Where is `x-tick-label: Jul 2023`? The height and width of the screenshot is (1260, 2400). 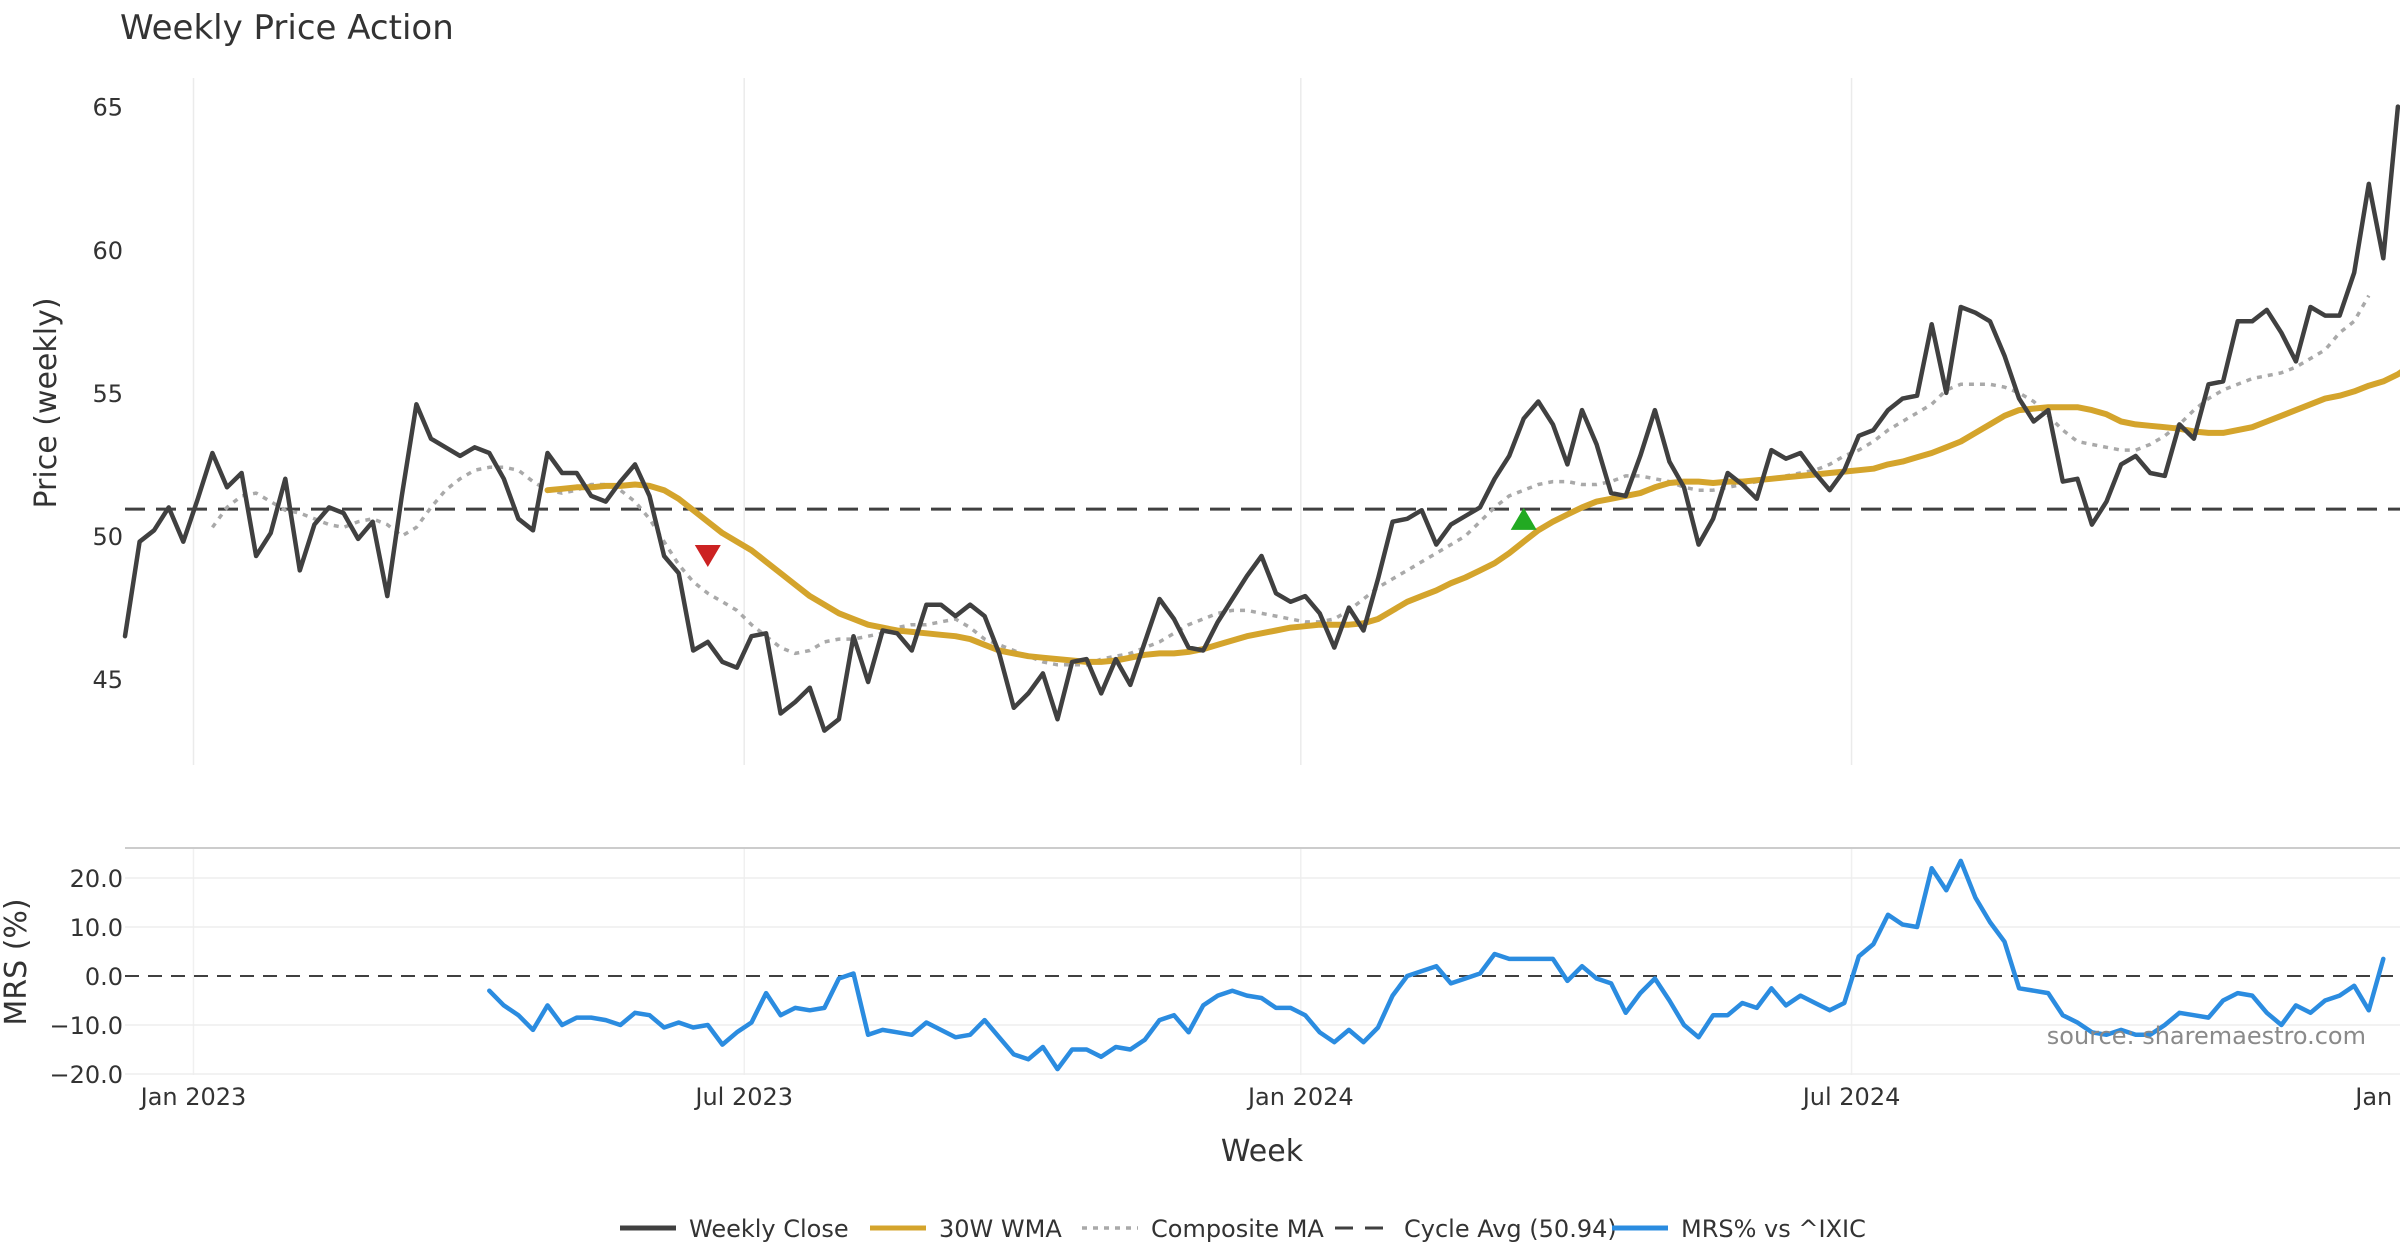 x-tick-label: Jul 2023 is located at coordinates (743, 1097).